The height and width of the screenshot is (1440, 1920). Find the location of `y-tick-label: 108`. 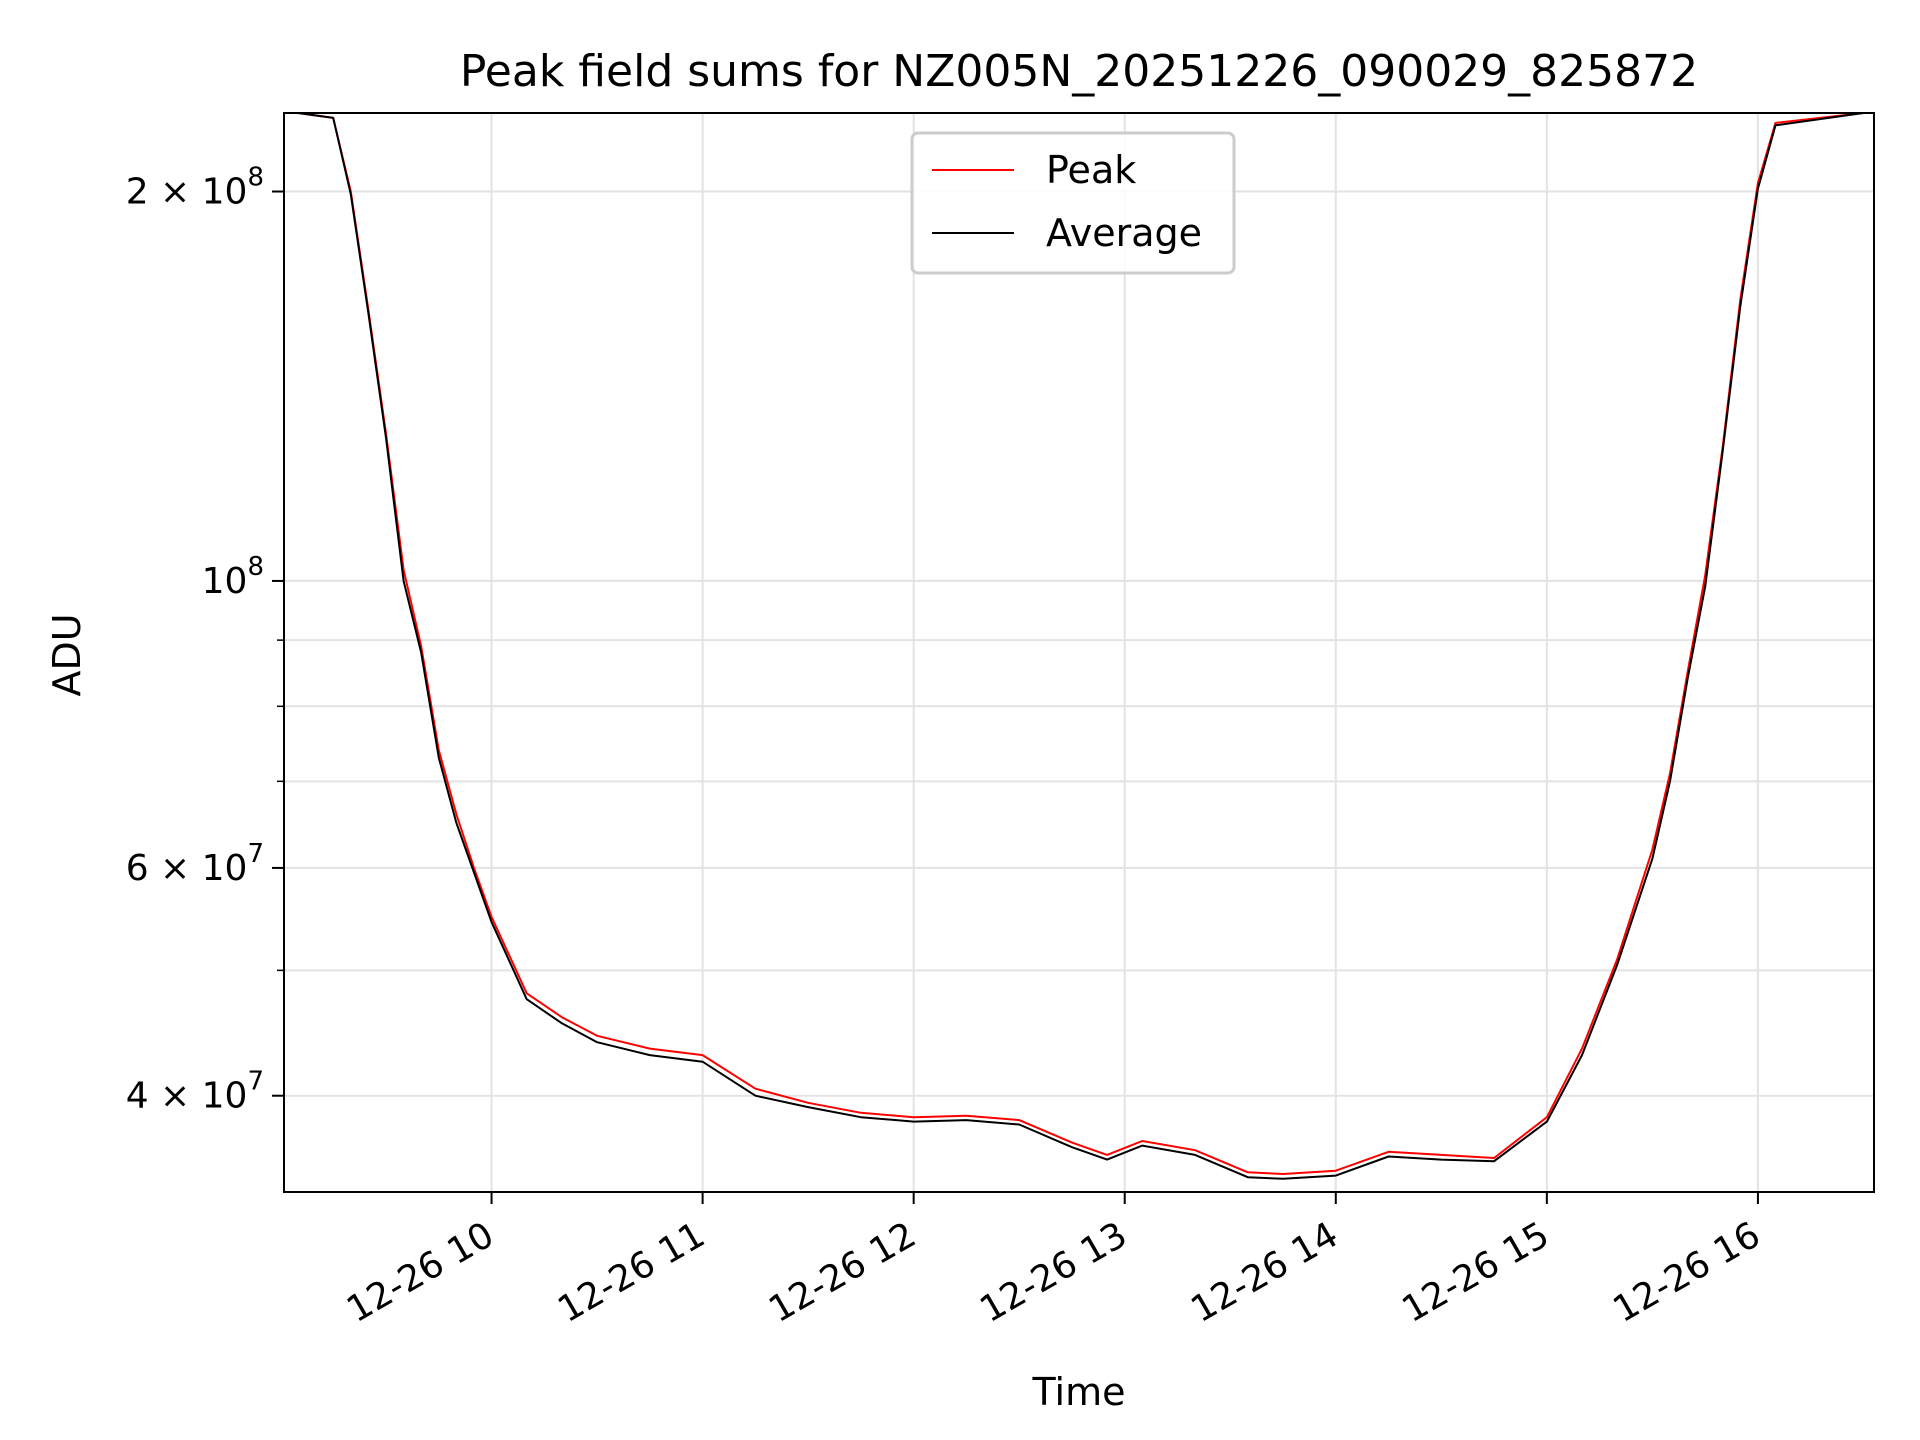

y-tick-label: 108 is located at coordinates (233, 577).